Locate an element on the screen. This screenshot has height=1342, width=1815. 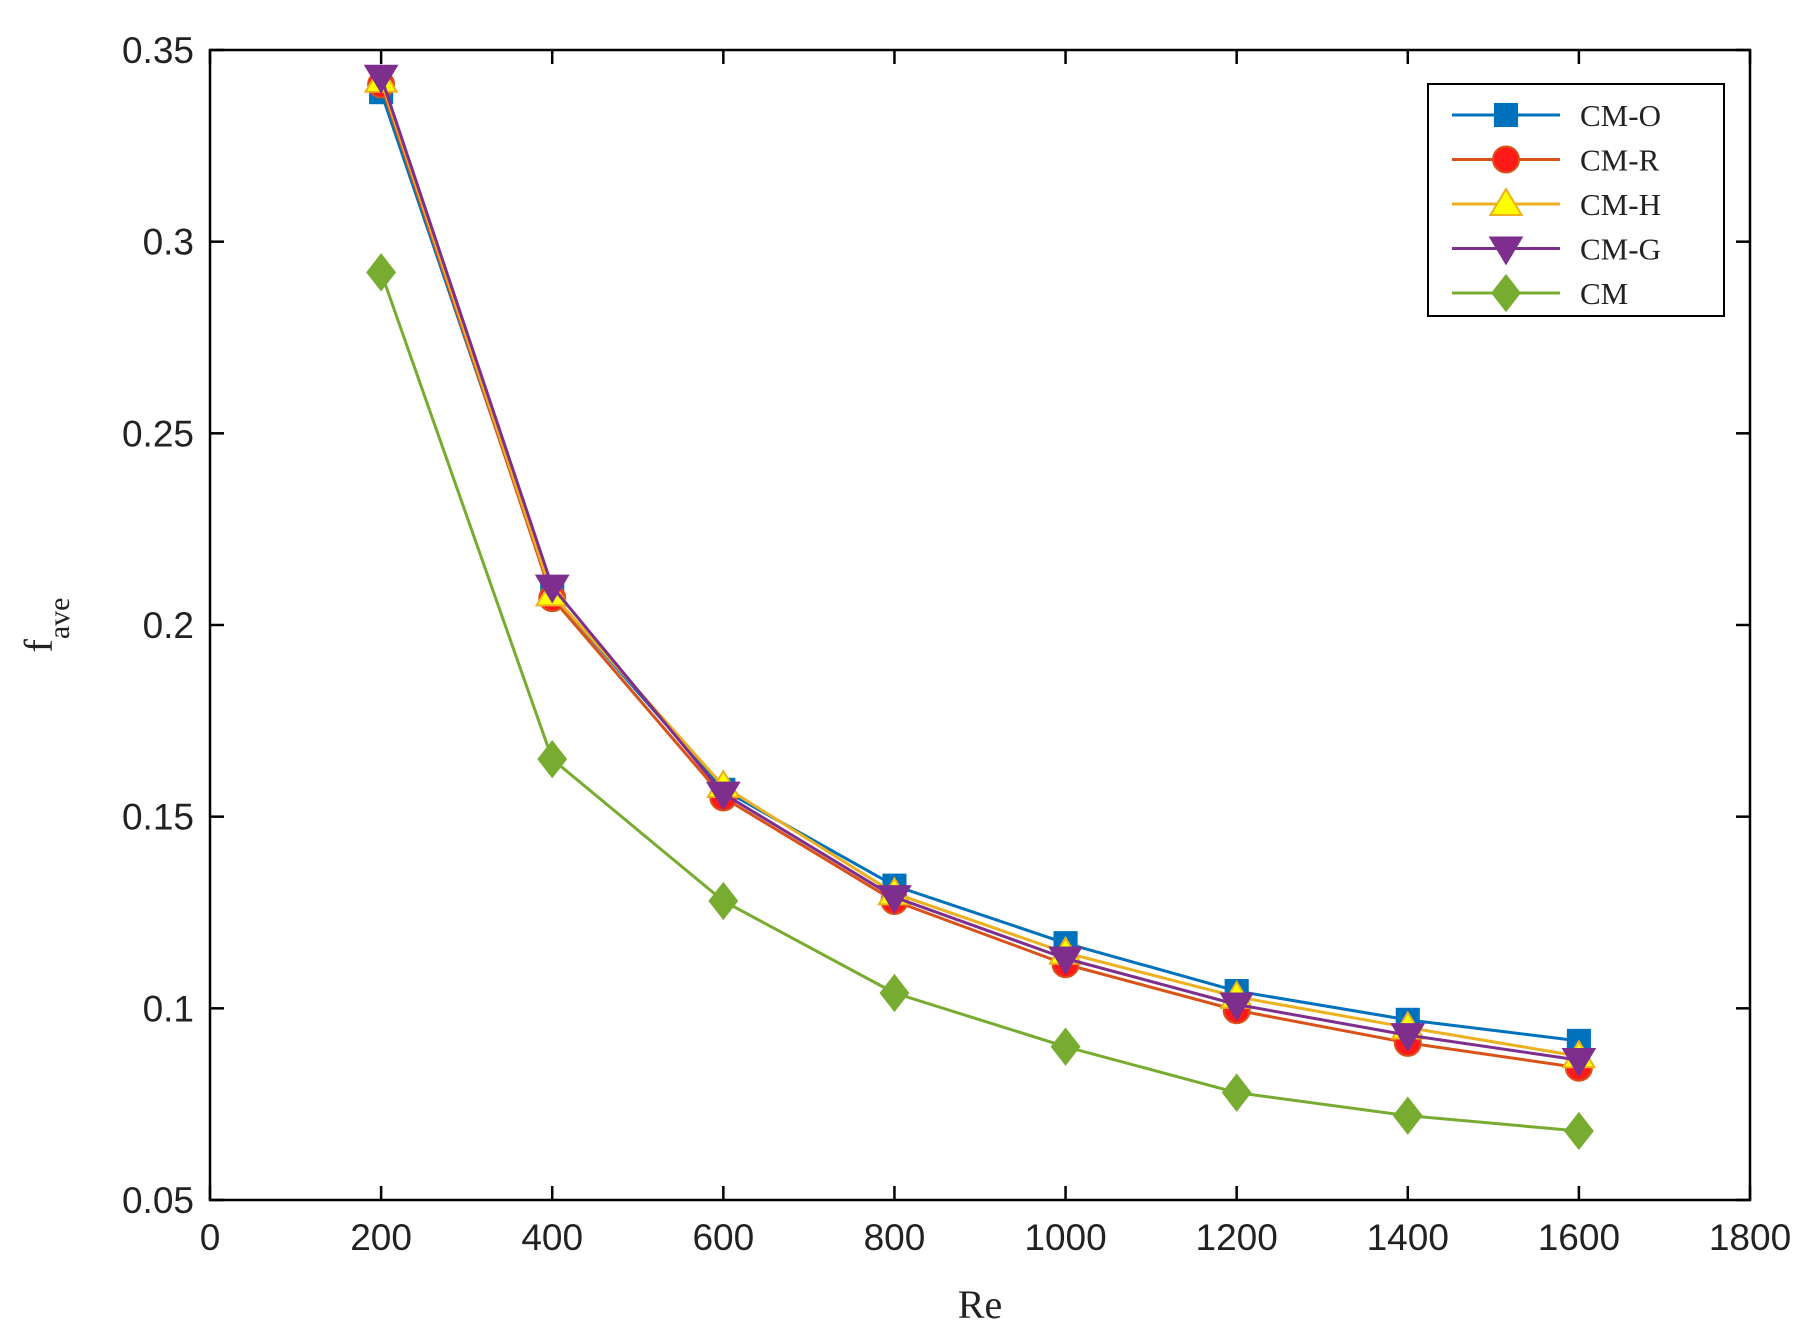
y-tick-label: 0.1 is located at coordinates (168, 1008).